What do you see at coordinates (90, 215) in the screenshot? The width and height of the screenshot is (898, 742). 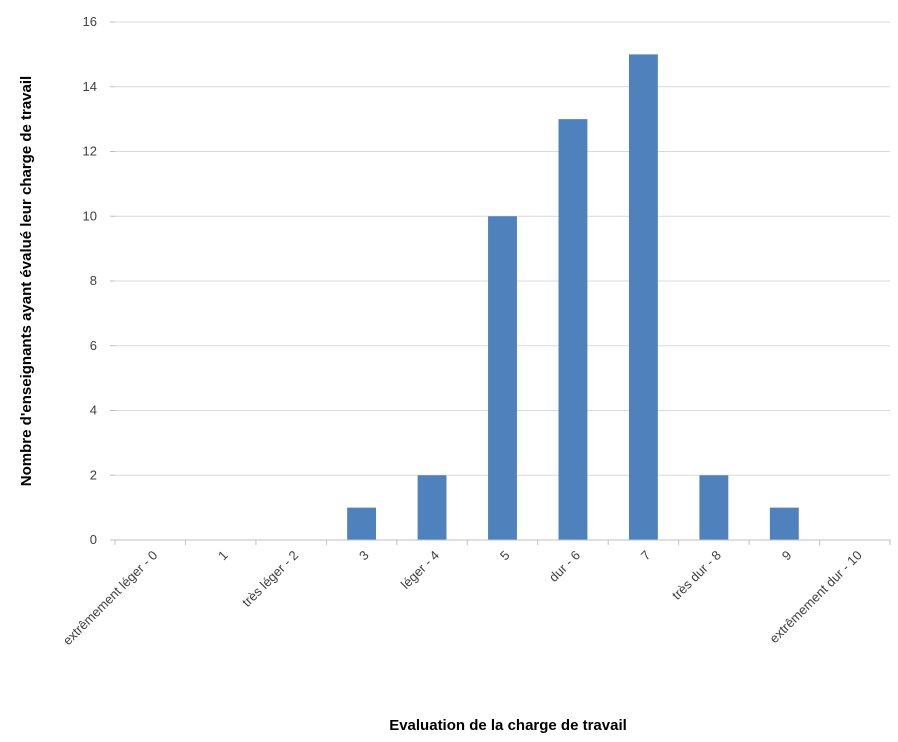 I see `y-tick-label: 10` at bounding box center [90, 215].